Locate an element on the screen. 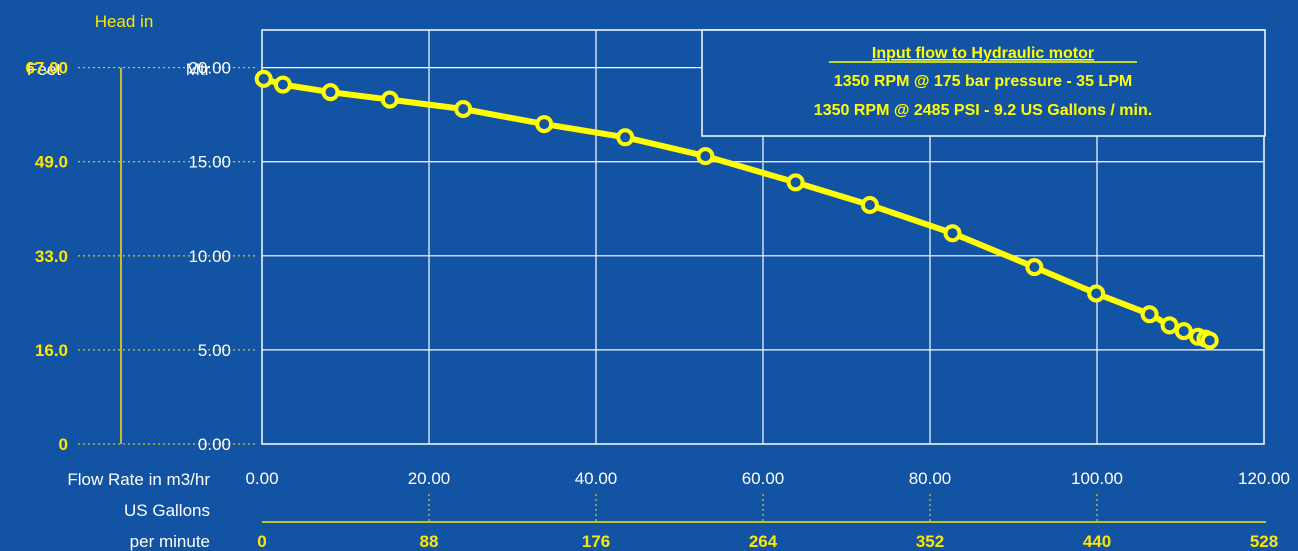 This screenshot has height=551, width=1298. y-tick-label: 15.00 is located at coordinates (209, 162).